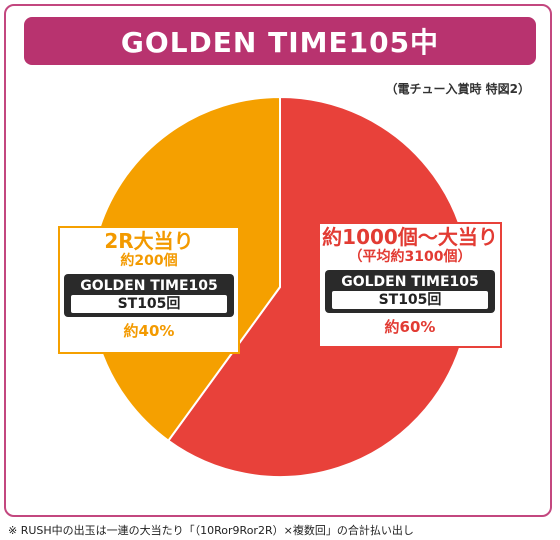 The height and width of the screenshot is (540, 560). I want to click on mode-name-2r: GOLDEN TIME105, so click(149, 286).